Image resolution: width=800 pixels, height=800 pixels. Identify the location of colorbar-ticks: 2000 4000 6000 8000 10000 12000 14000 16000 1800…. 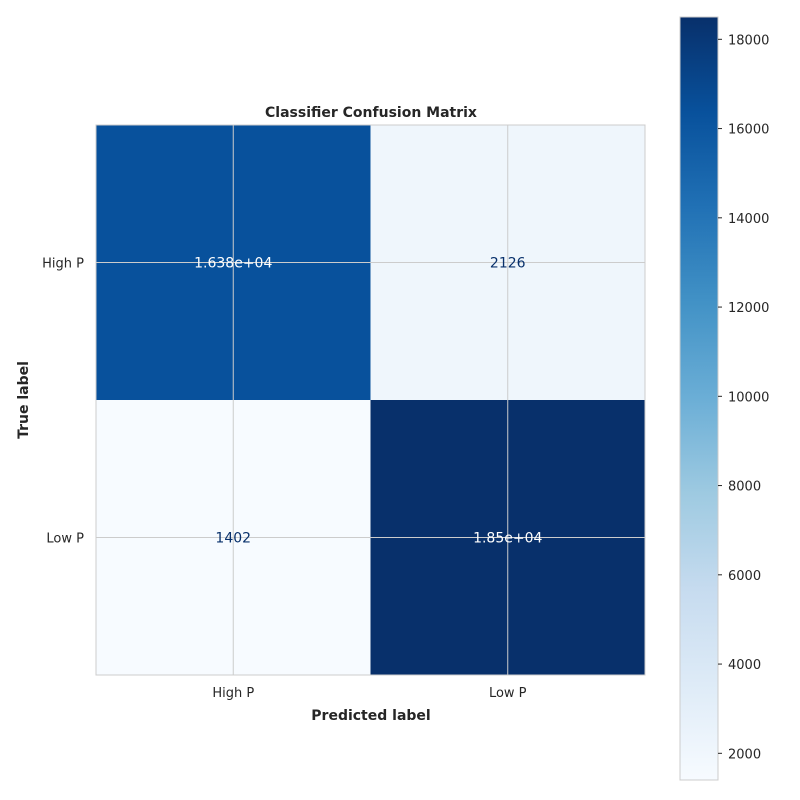
(743, 397).